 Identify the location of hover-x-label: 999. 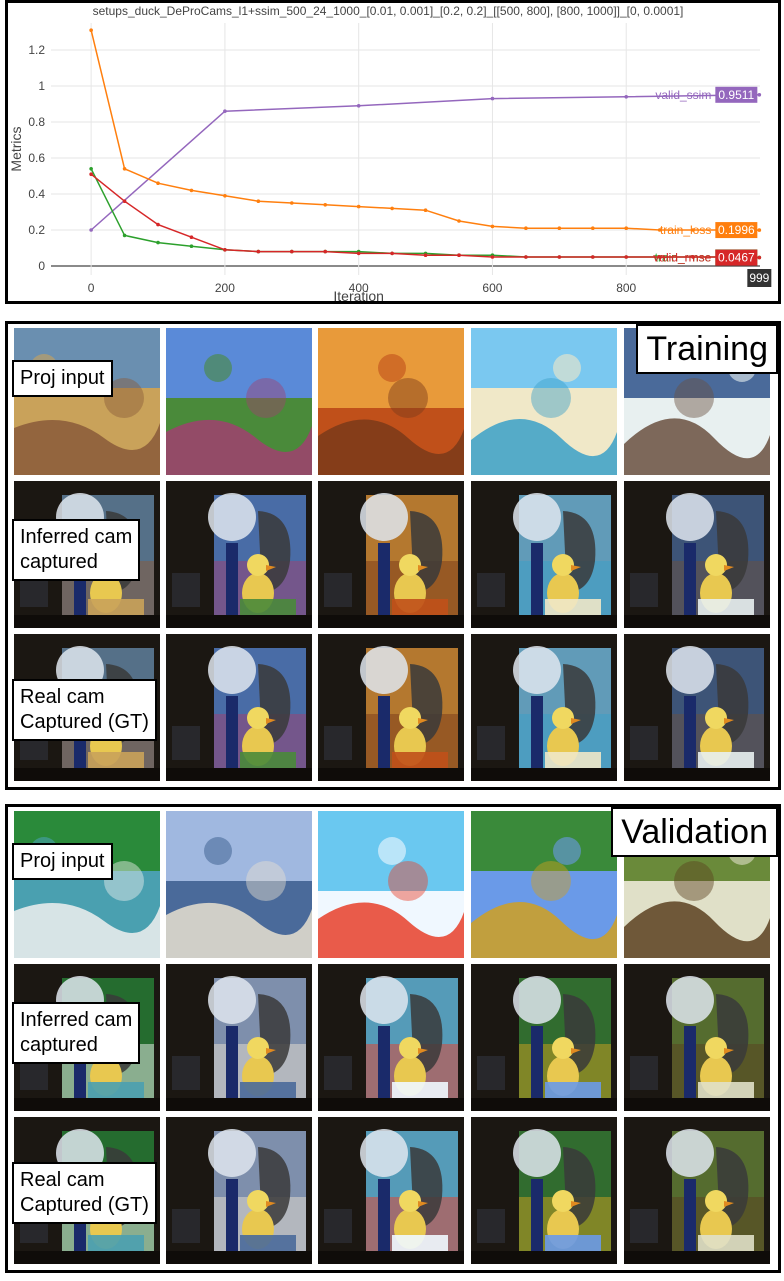
(759, 278).